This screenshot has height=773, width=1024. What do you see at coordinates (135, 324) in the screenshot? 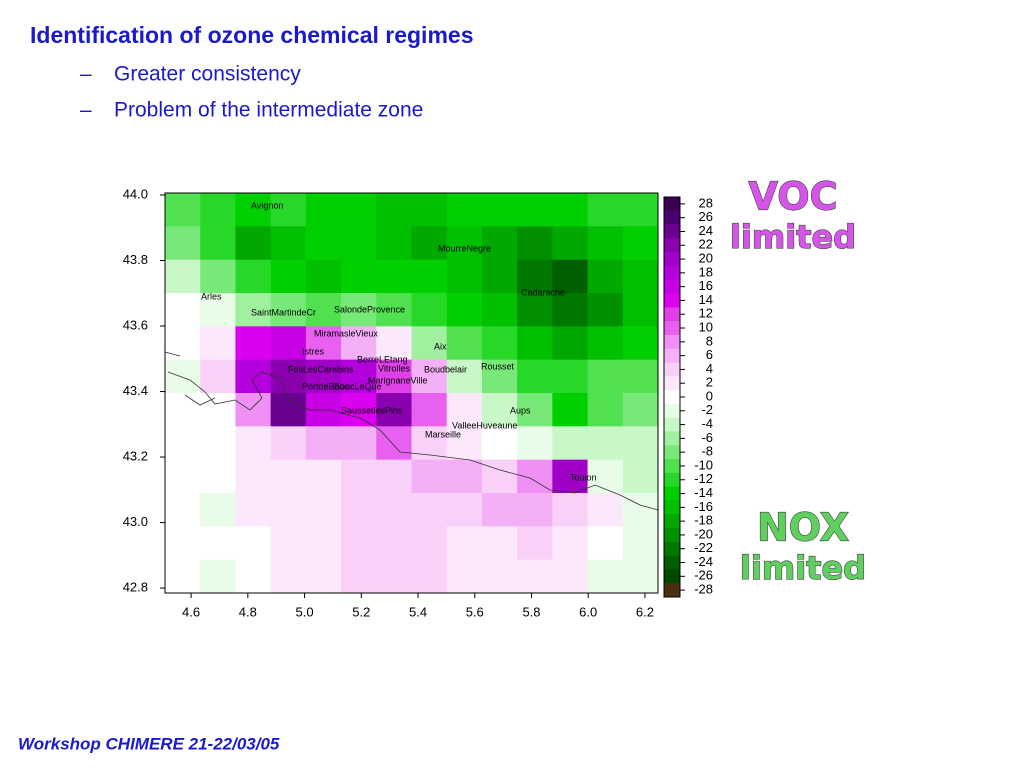
I see `y-tick-label: 43.6` at bounding box center [135, 324].